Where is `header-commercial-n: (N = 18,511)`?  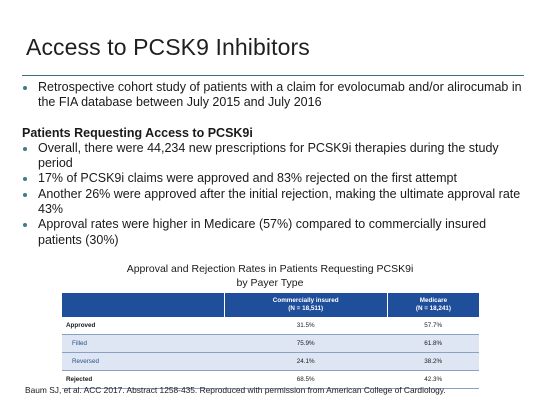
header-commercial-n: (N = 18,511) is located at coordinates (306, 308).